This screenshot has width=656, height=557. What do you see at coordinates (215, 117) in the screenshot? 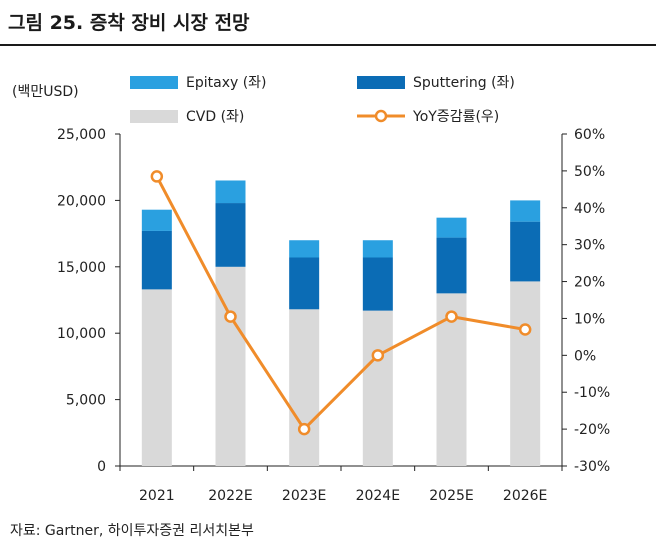
I see `legend-3-label: CVD (좌)` at bounding box center [215, 117].